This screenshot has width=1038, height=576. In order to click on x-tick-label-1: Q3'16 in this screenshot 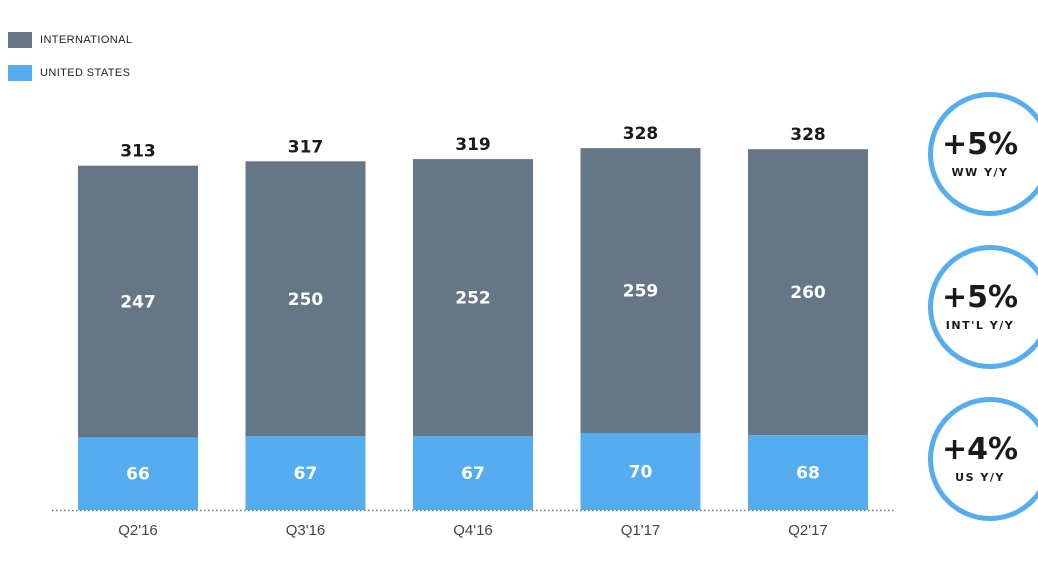, I will do `click(306, 530)`.